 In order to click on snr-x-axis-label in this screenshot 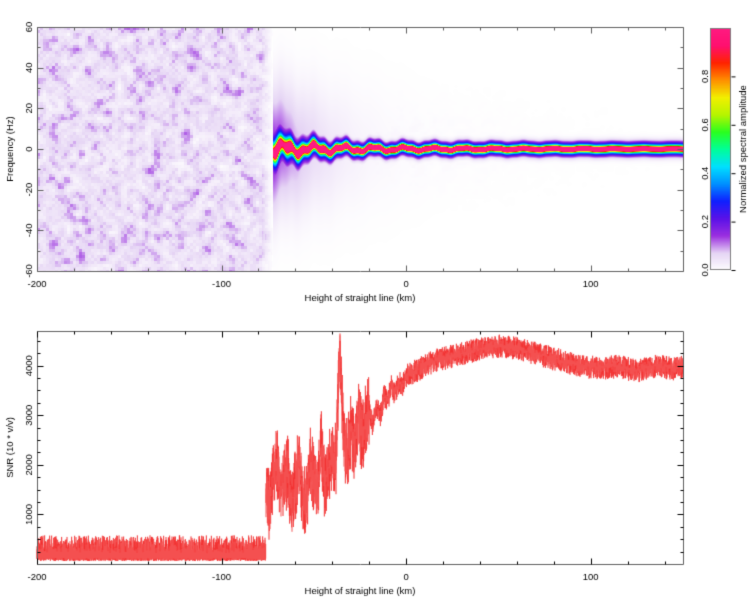, I will do `click(360, 592)`.